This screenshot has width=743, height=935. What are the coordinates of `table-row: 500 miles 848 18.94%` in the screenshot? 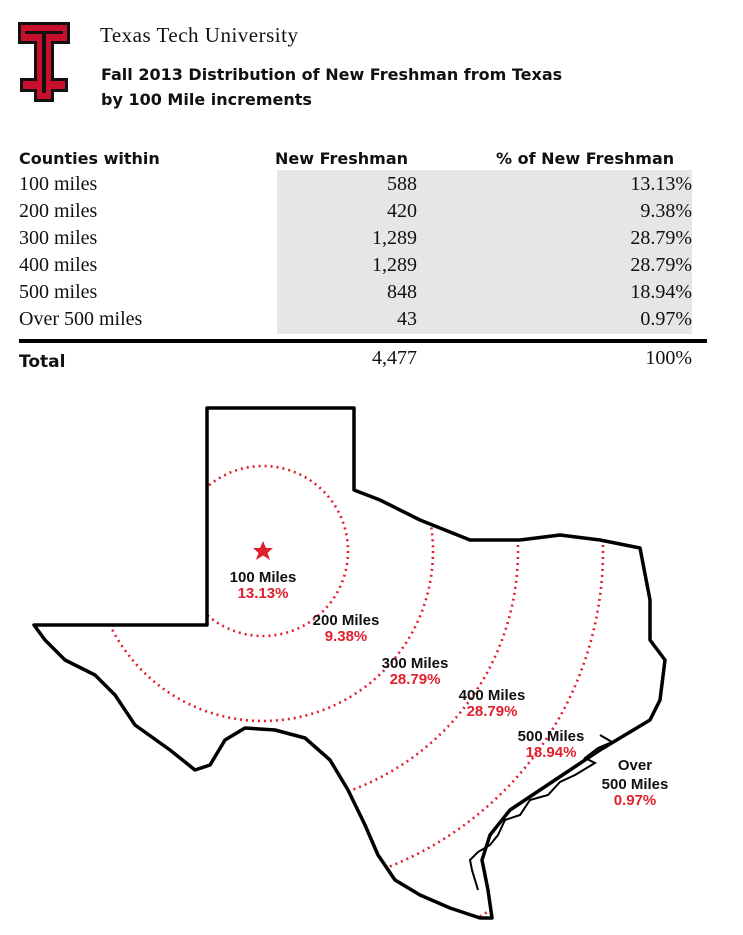 It's located at (371, 294).